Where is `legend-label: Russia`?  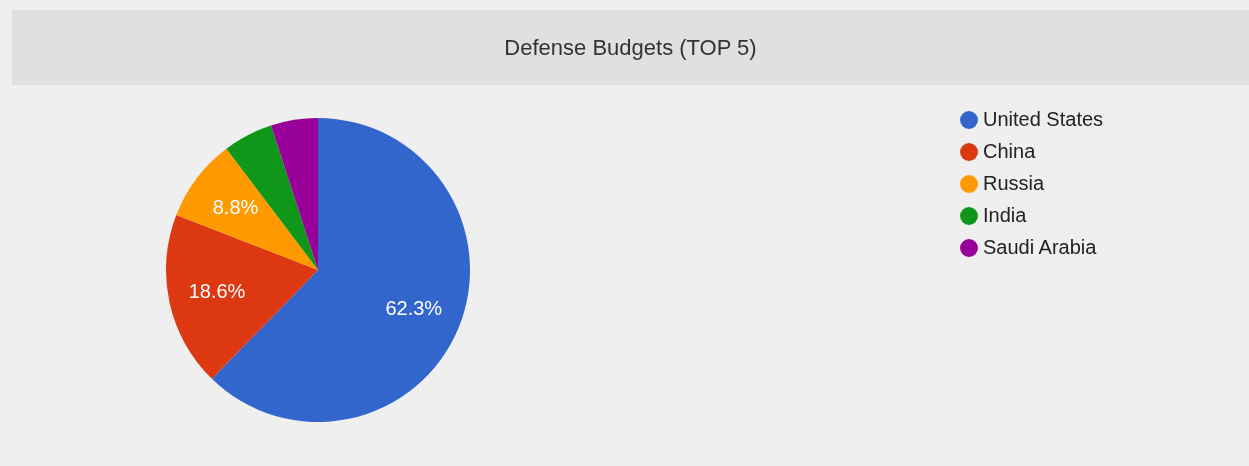
legend-label: Russia is located at coordinates (1014, 183).